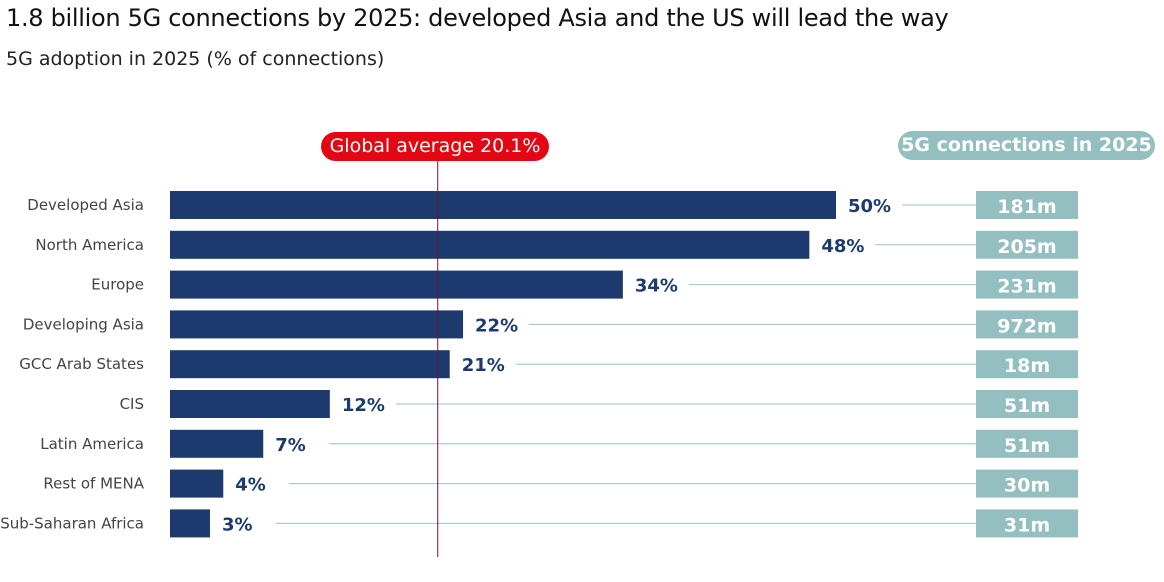  I want to click on connections-value: 205m, so click(1026, 247).